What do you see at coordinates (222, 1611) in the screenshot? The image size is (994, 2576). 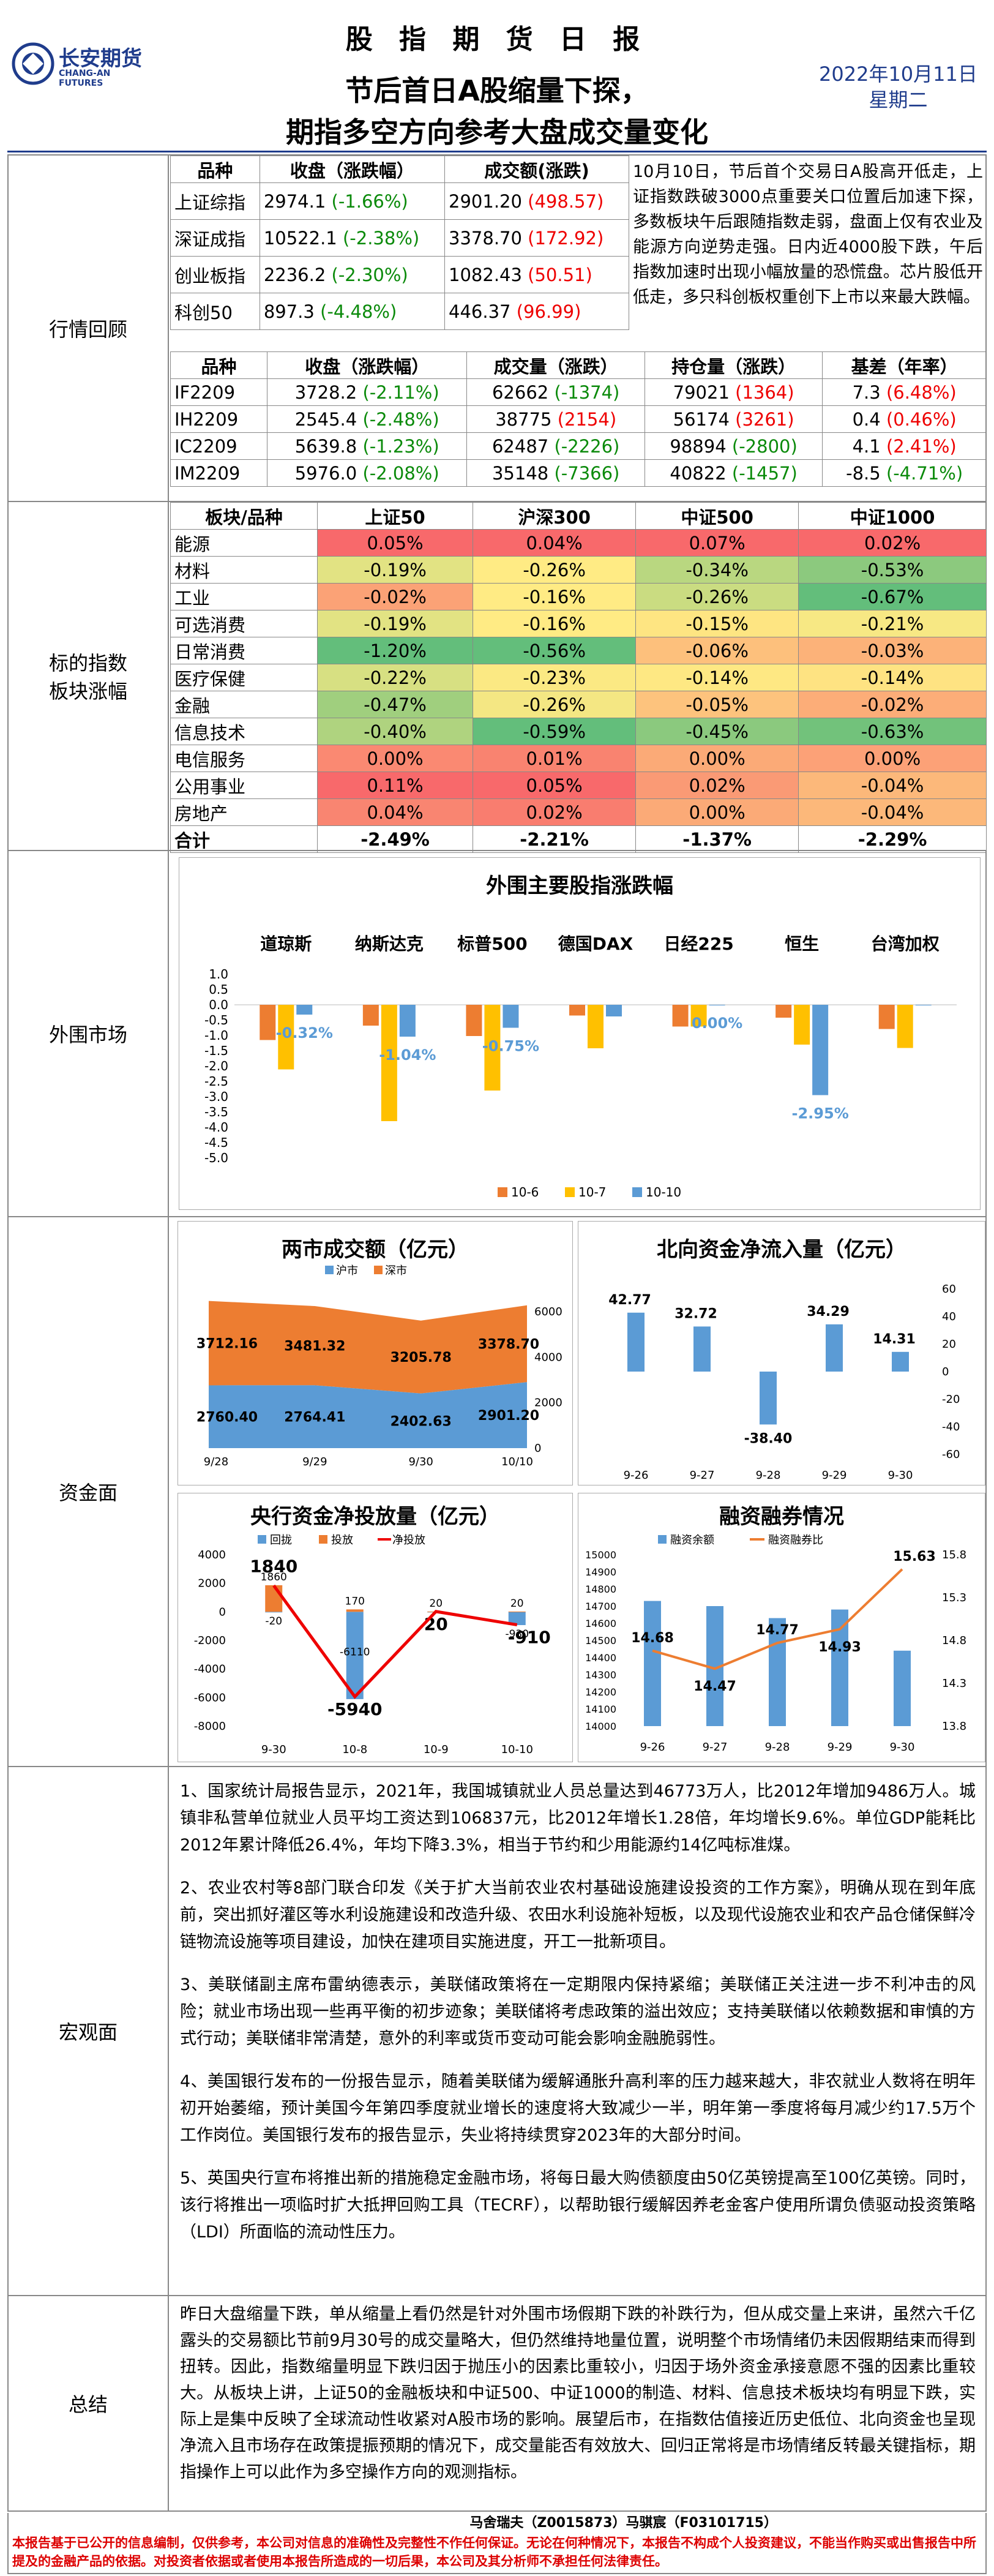 I see `pboc-ytick: 0` at bounding box center [222, 1611].